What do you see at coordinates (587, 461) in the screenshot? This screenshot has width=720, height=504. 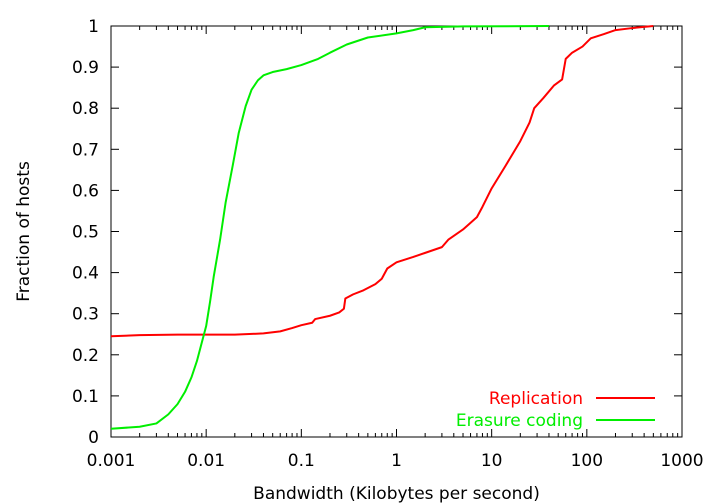 I see `x-tick-label: 100` at bounding box center [587, 461].